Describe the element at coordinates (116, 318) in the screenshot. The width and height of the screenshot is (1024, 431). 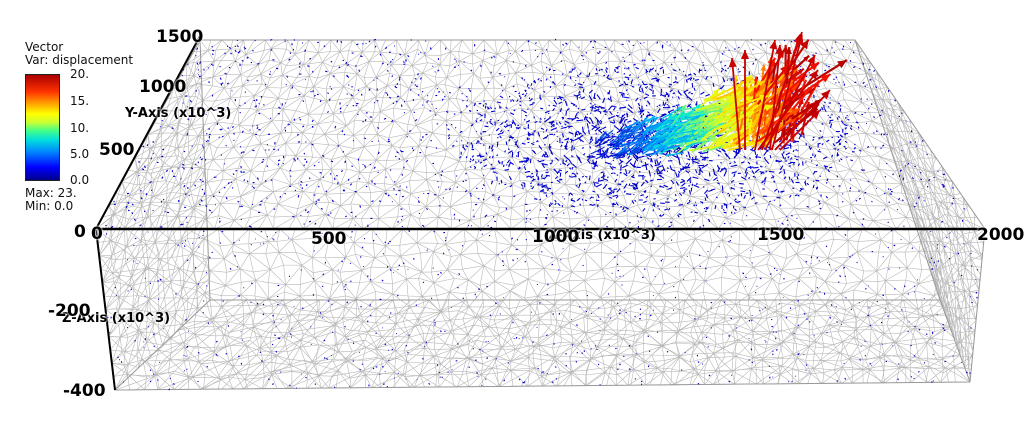
I see `z-axis-title: Z-Axis (x10^3)` at that location.